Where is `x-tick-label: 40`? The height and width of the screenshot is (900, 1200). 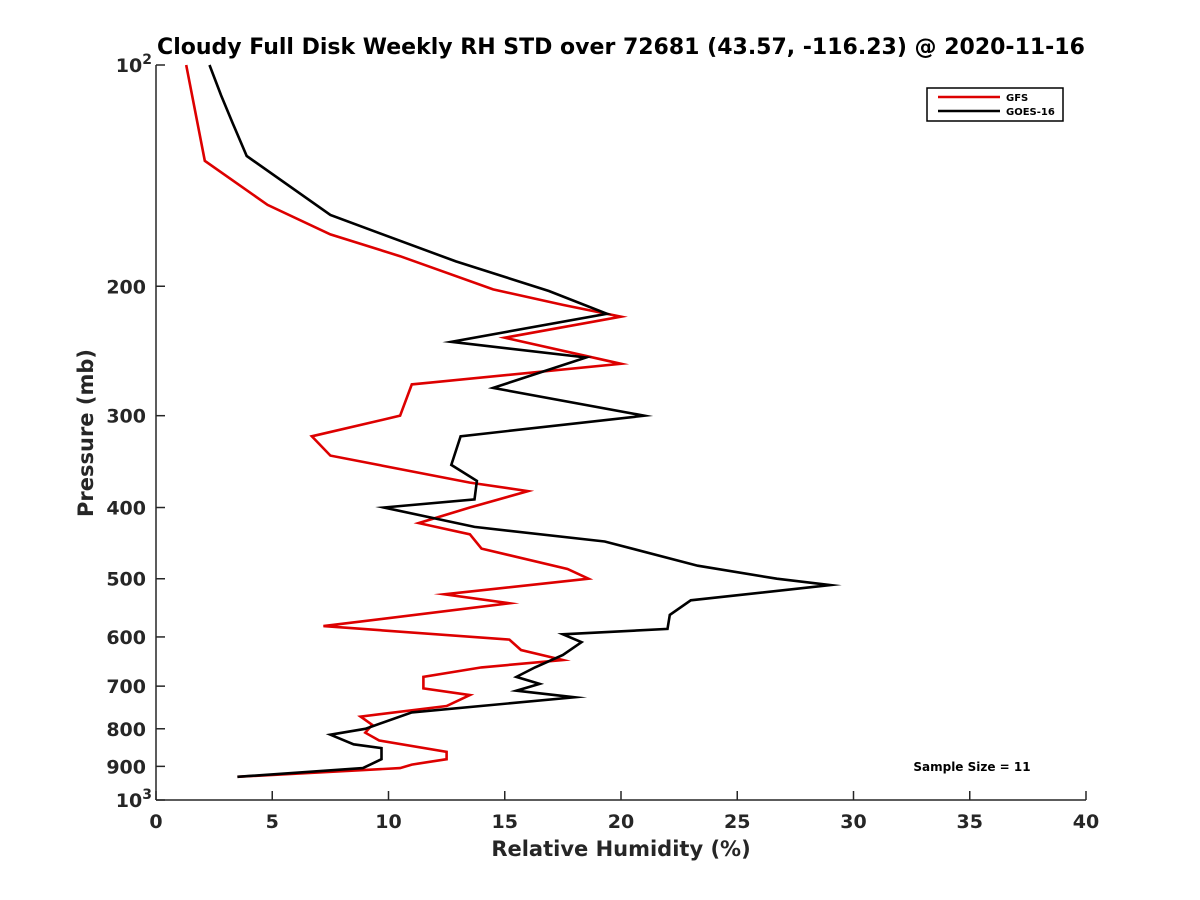 x-tick-label: 40 is located at coordinates (1086, 822).